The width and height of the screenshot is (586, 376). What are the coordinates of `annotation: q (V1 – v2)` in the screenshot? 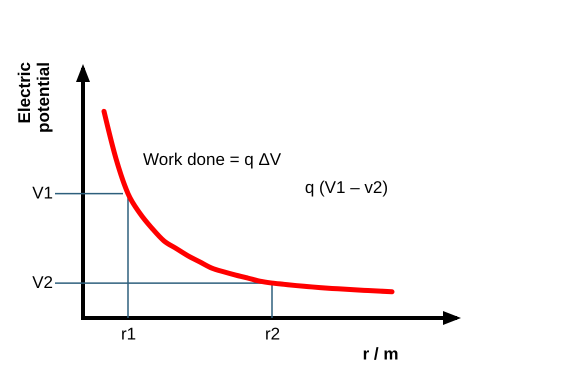 It's located at (346, 187).